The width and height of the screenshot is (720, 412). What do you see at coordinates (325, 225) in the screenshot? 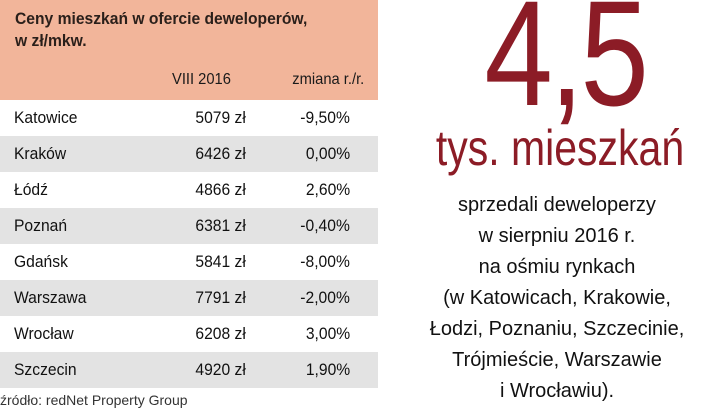
I see `change-cell: -0,40%` at bounding box center [325, 225].